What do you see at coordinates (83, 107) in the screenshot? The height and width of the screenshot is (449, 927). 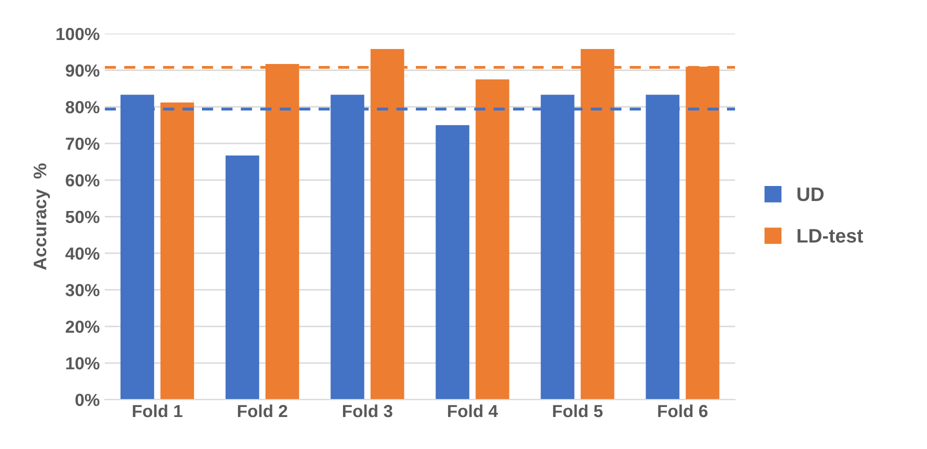 I see `y-tick-label: 80%` at bounding box center [83, 107].